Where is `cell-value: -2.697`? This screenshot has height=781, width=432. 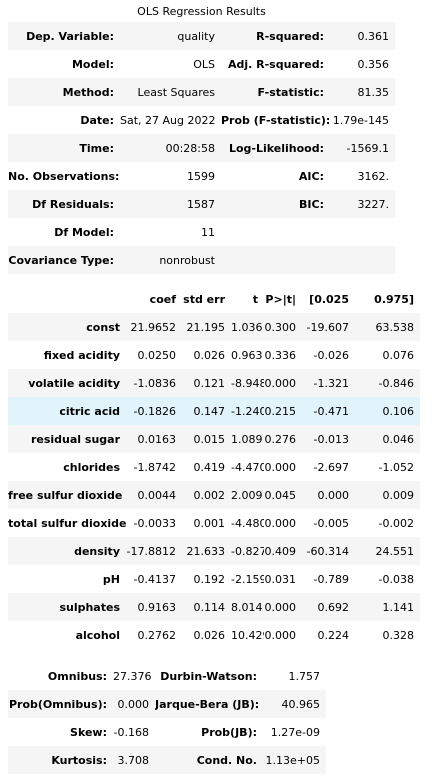
cell-value: -2.697 is located at coordinates (331, 467).